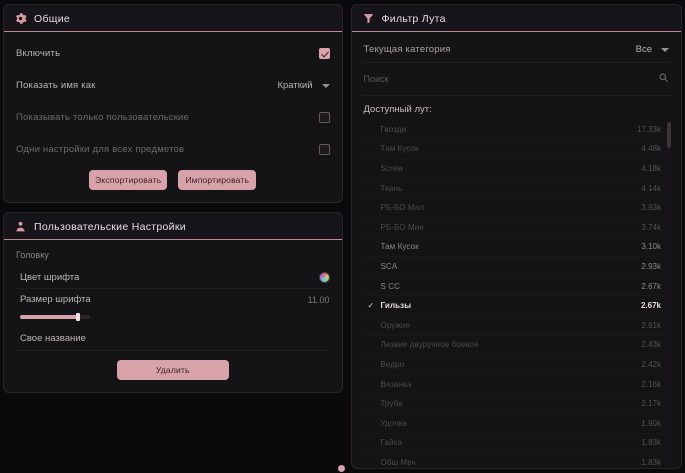  What do you see at coordinates (20, 226) in the screenshot?
I see `user-settings-icon` at bounding box center [20, 226].